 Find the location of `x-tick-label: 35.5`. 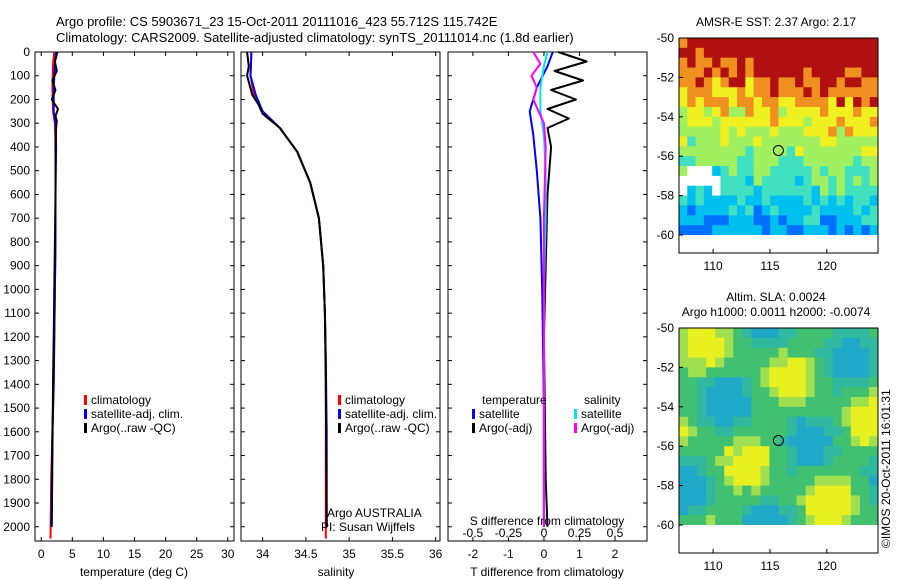

x-tick-label: 35.5 is located at coordinates (393, 554).